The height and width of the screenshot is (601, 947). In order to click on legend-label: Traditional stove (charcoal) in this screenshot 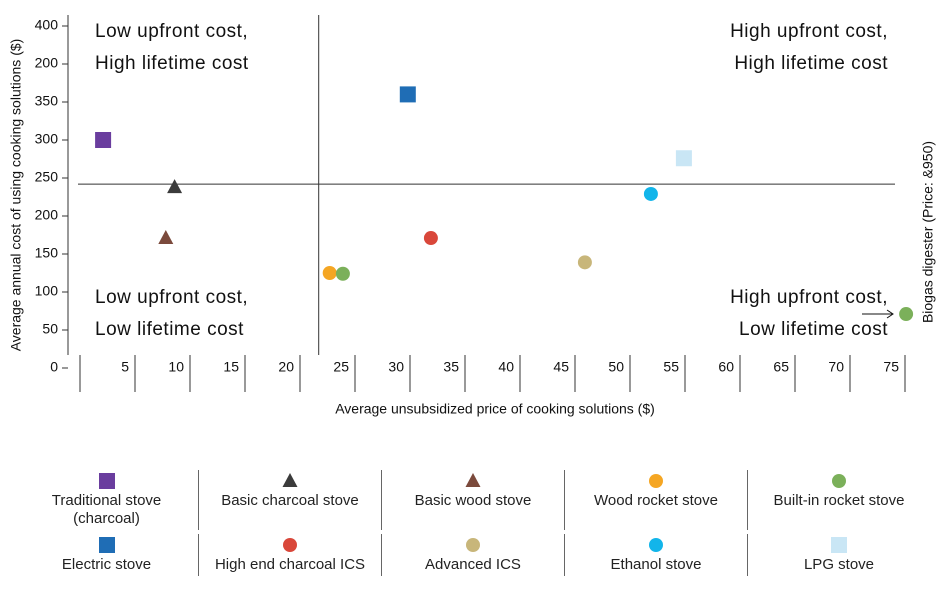, I will do `click(106, 509)`.